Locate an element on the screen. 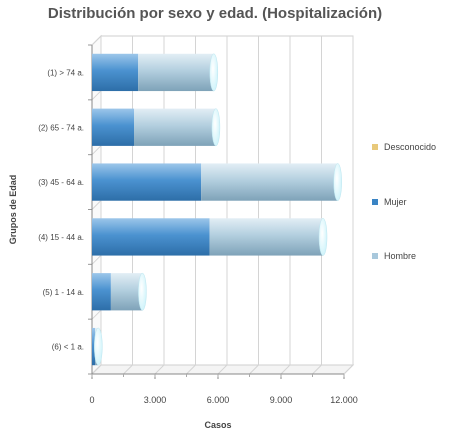 The width and height of the screenshot is (450, 444). legend-label-desconocido: Desconocido is located at coordinates (410, 147).